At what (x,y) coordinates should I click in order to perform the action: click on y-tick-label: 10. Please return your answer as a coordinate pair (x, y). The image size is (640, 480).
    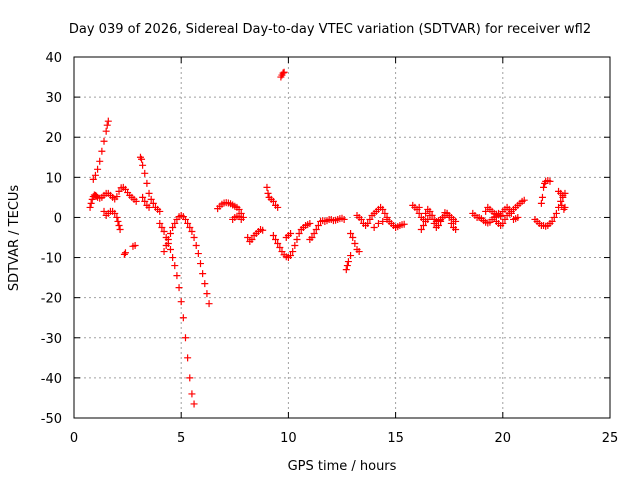
    Looking at the image, I should click on (53, 178).